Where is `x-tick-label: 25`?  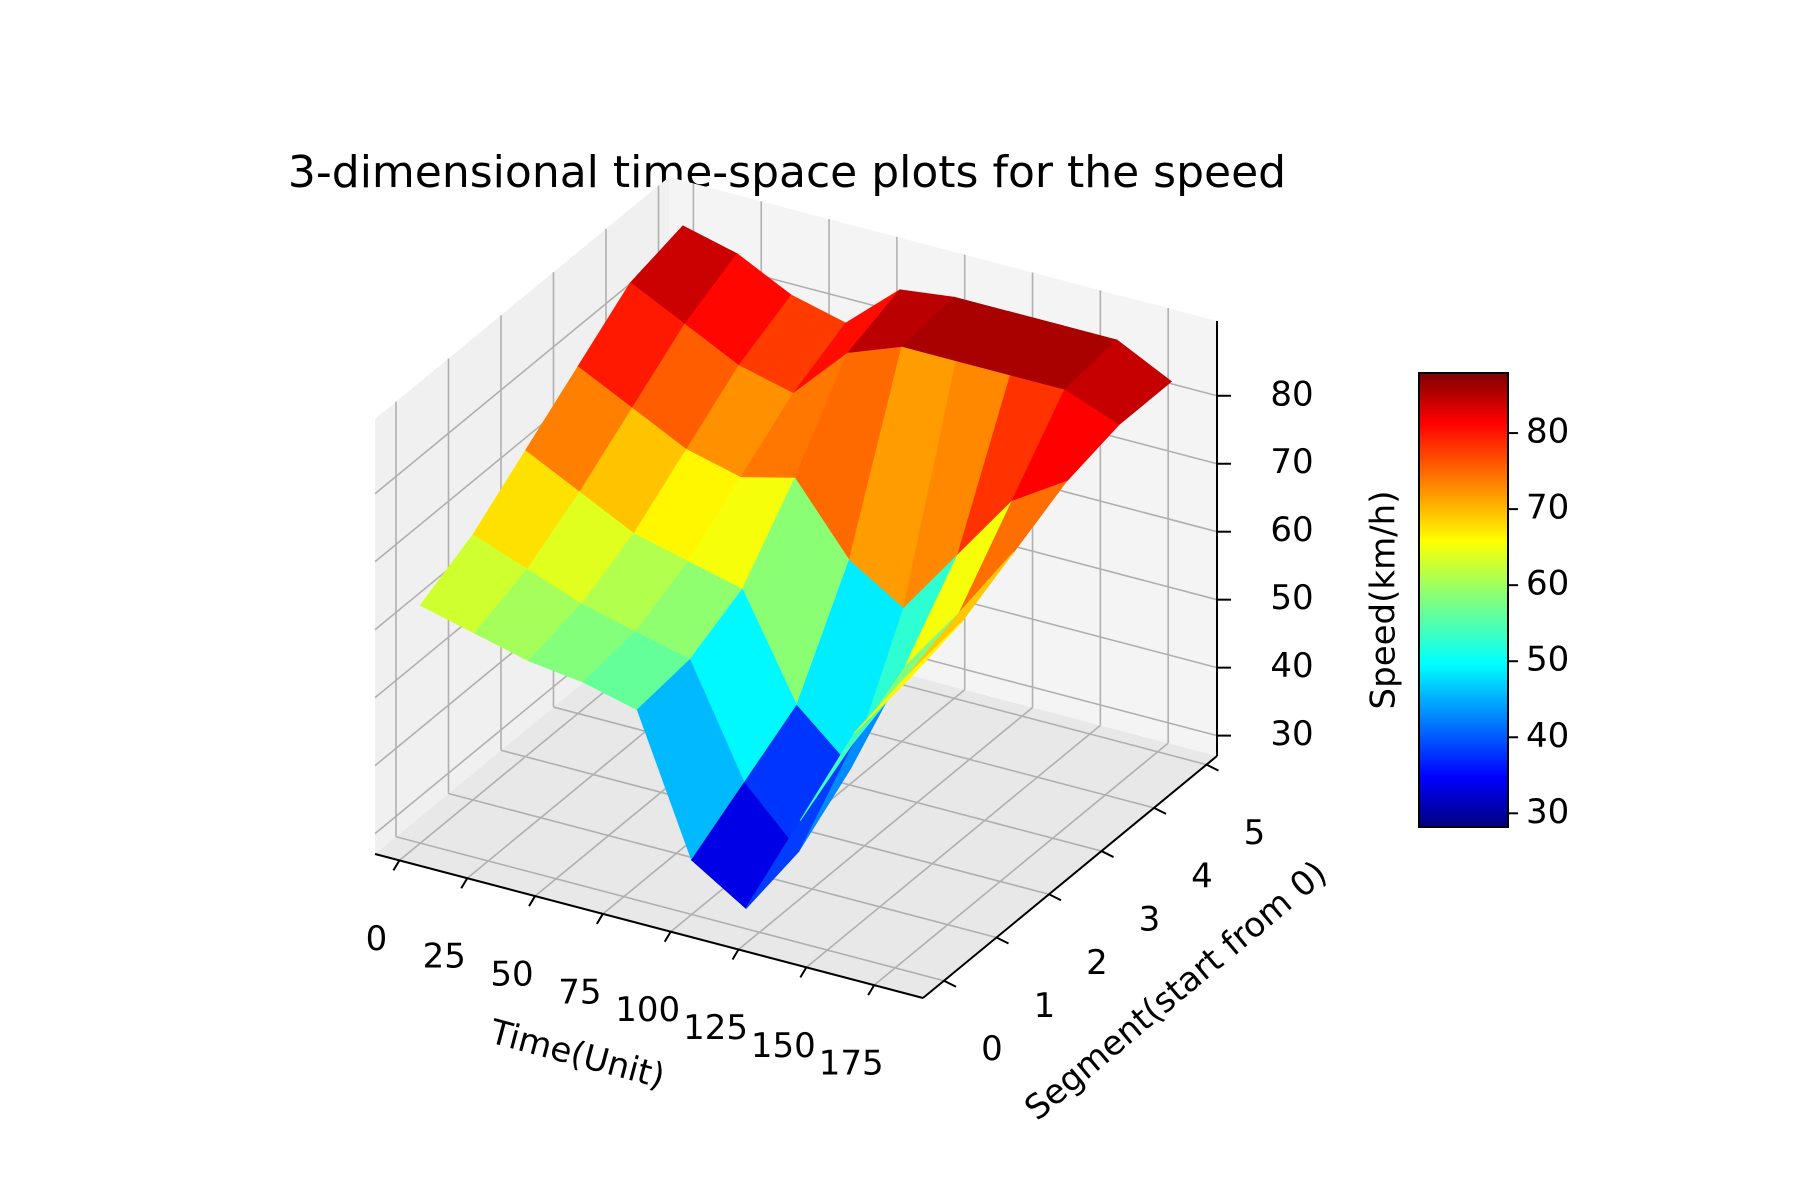
x-tick-label: 25 is located at coordinates (444, 957).